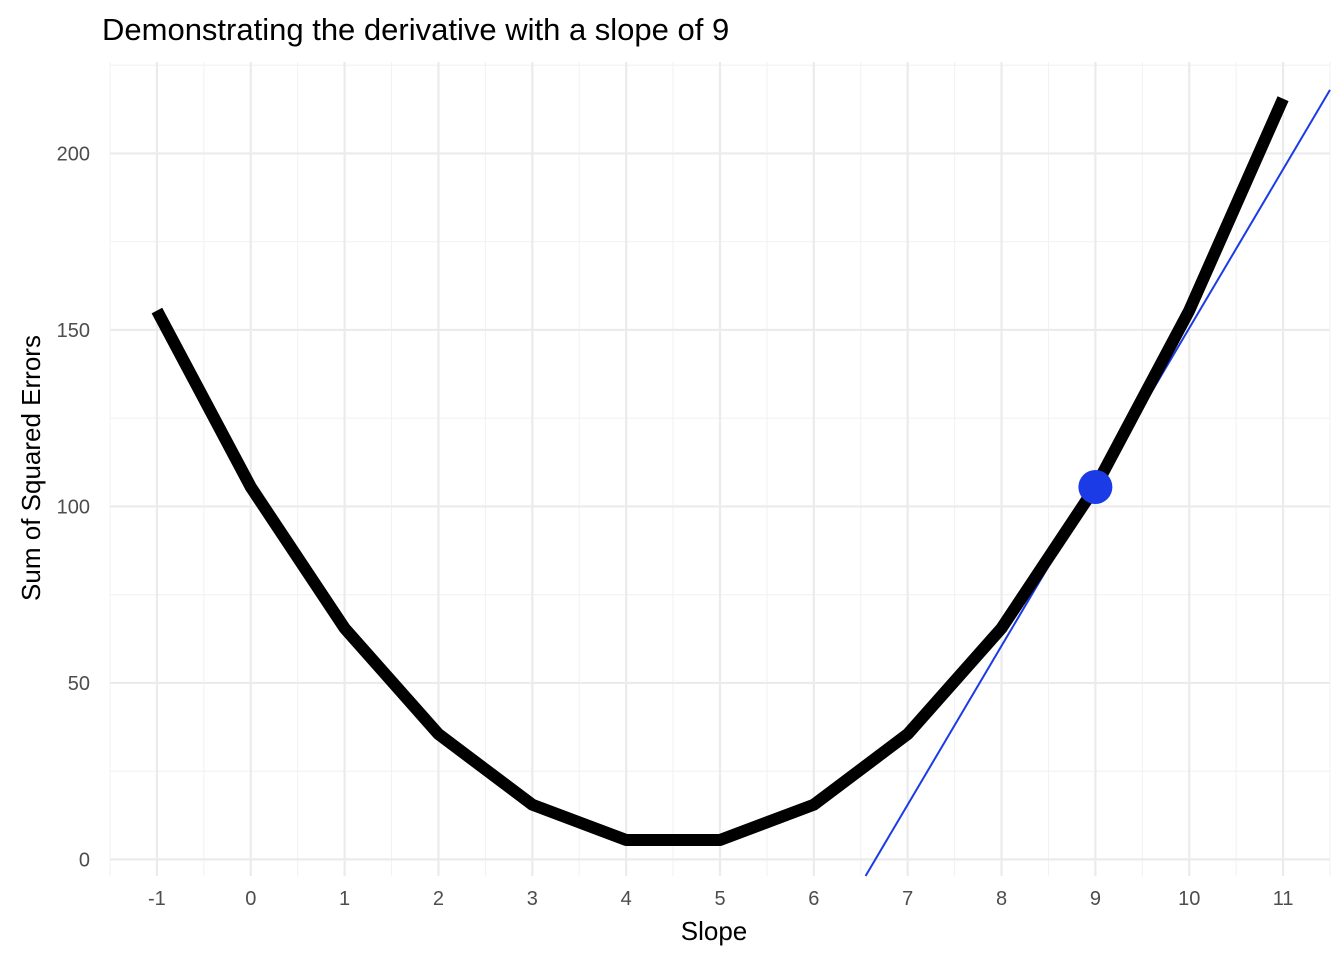 The height and width of the screenshot is (960, 1344). Describe the element at coordinates (1095, 899) in the screenshot. I see `x-tick-label: 9` at that location.